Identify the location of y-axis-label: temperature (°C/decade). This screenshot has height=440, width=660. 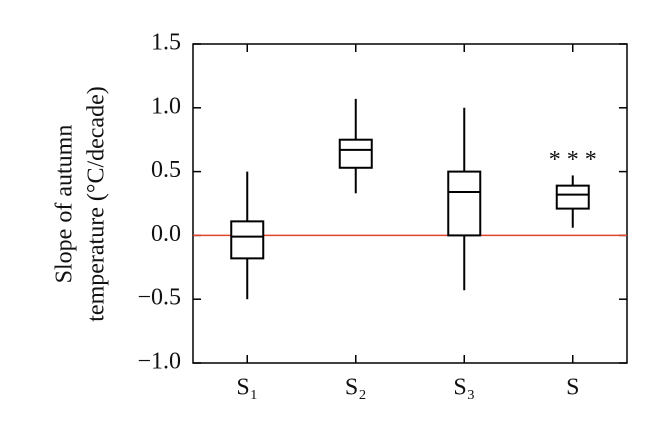
(97, 203).